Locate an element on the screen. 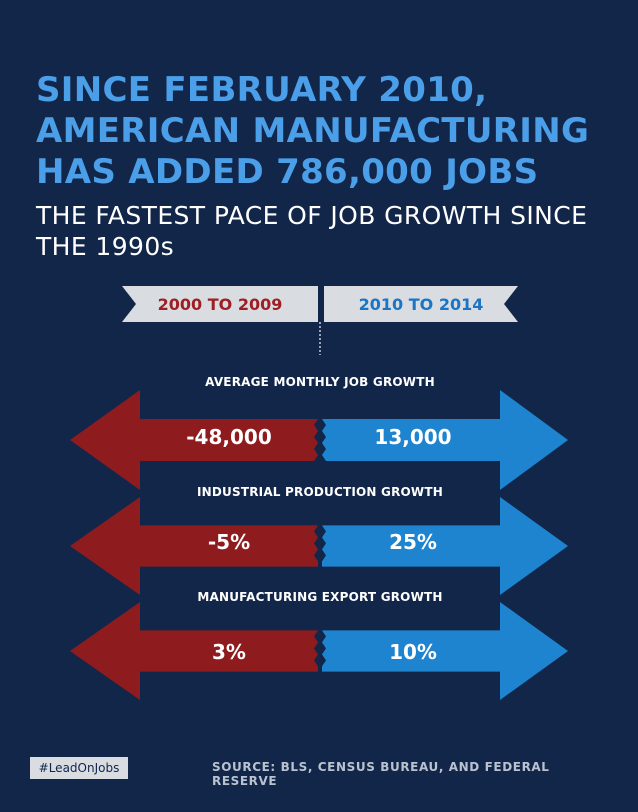  right-arrow-export-growth is located at coordinates (445, 651).